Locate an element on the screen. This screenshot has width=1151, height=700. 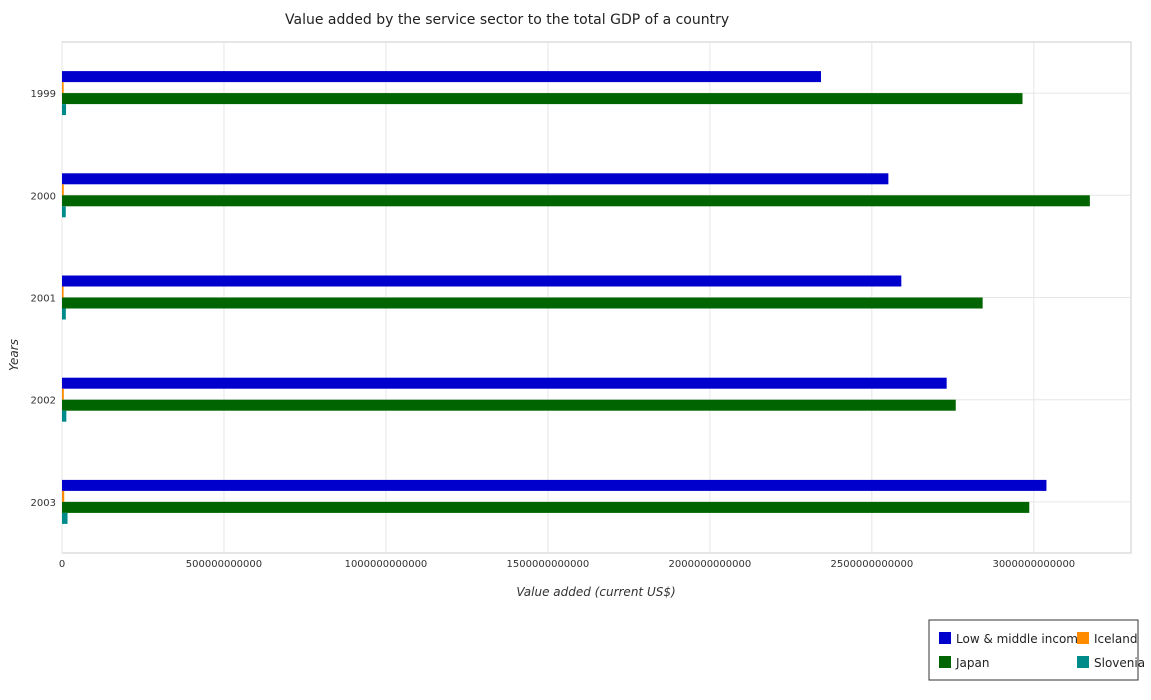
legend-label: Iceland is located at coordinates (1115, 639).